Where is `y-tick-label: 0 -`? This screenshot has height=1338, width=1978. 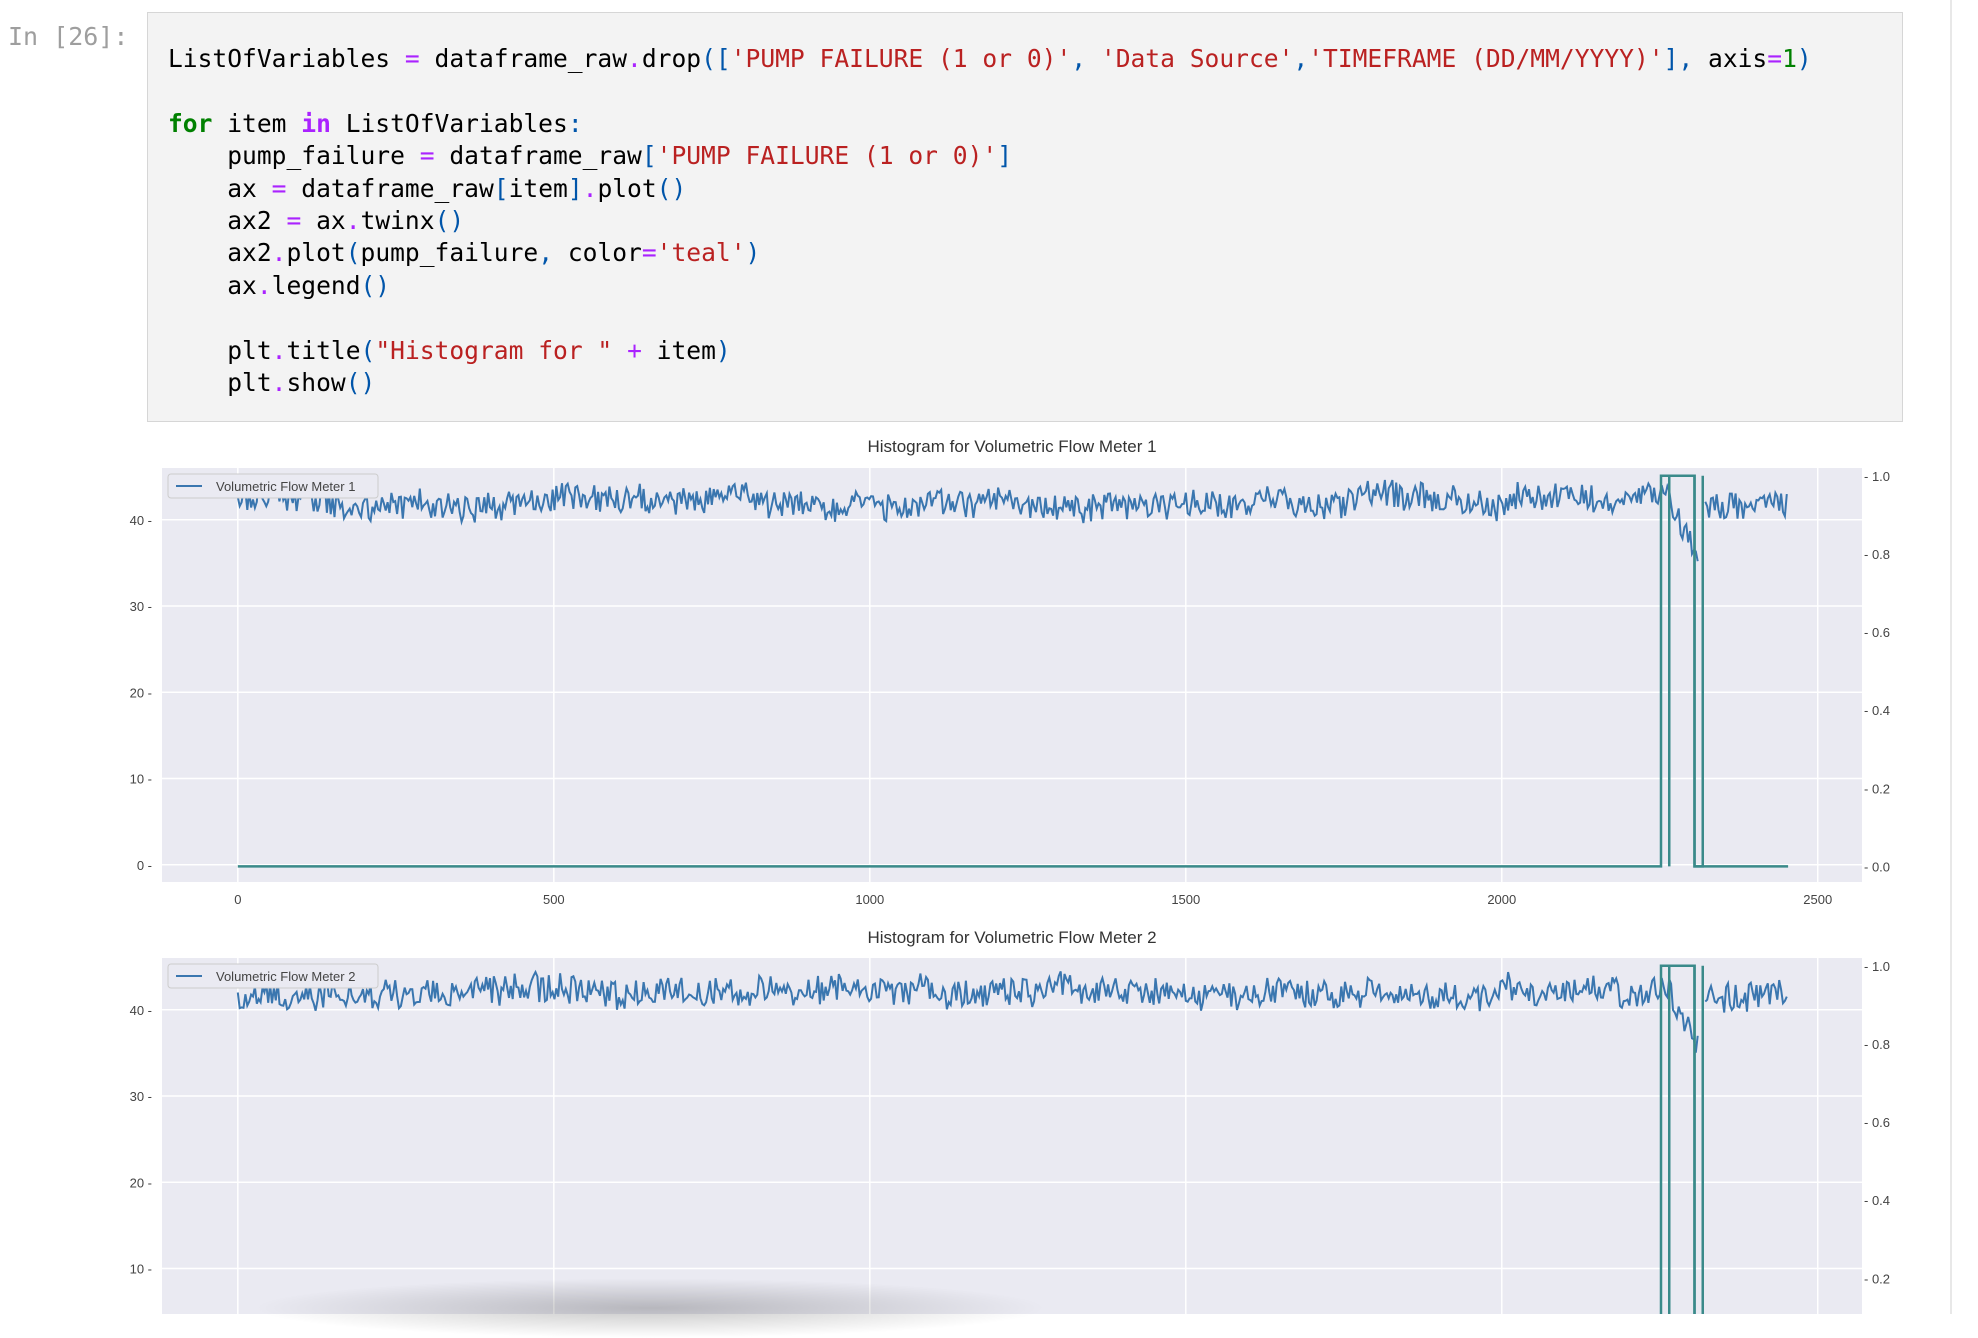
y-tick-label: 0 - is located at coordinates (144, 865).